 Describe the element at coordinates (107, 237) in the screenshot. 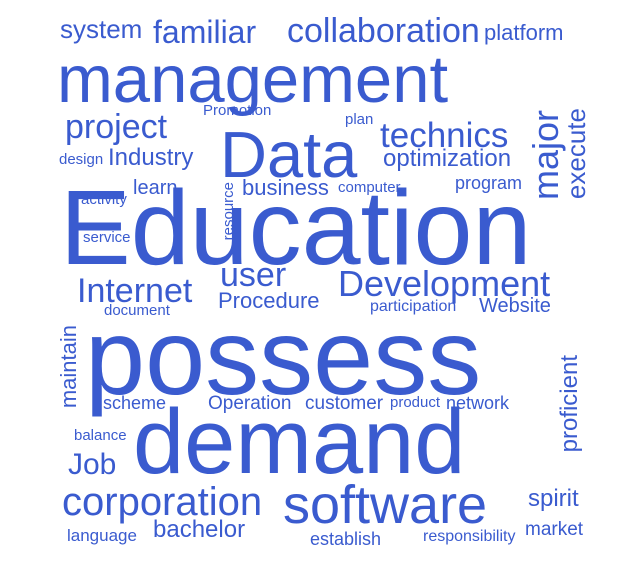

I see `word-service: service` at that location.